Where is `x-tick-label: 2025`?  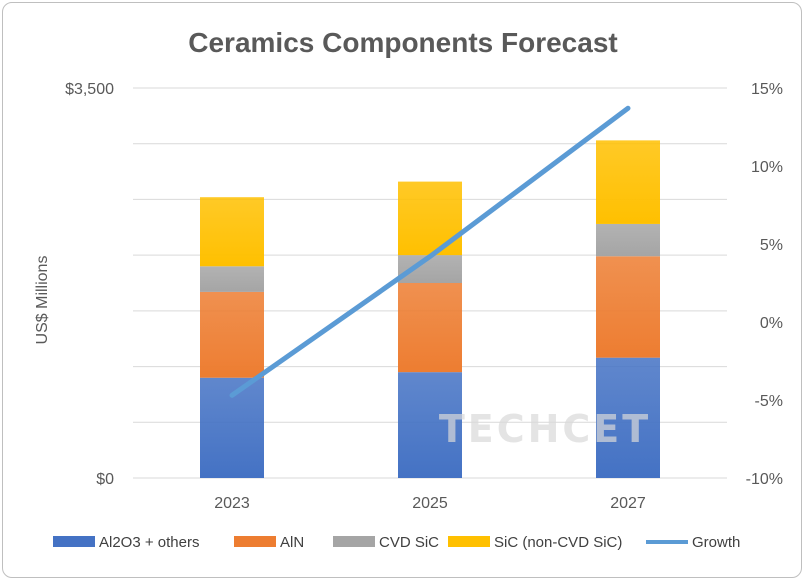
x-tick-label: 2025 is located at coordinates (430, 503).